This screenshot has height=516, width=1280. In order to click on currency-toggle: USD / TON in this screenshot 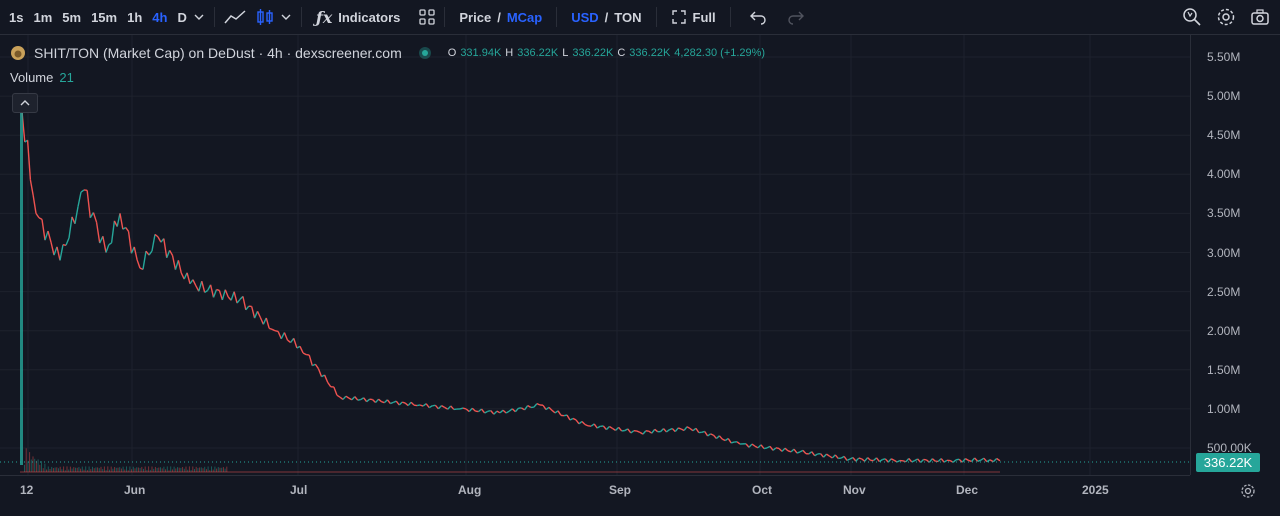, I will do `click(606, 17)`.